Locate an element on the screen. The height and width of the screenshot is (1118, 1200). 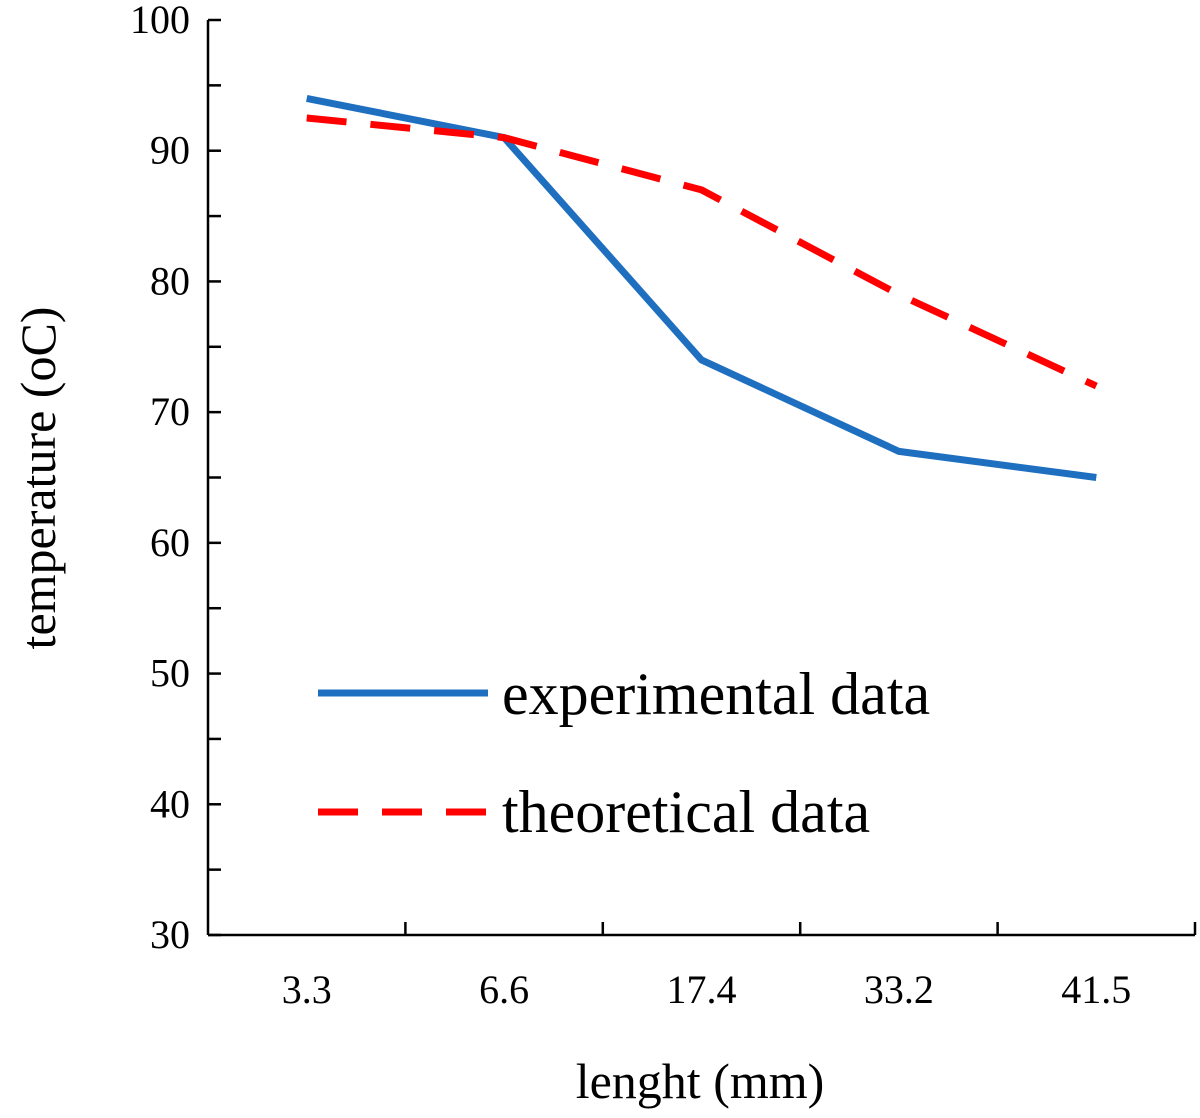
legend-label-theoretical: theoretical data is located at coordinates (686, 812).